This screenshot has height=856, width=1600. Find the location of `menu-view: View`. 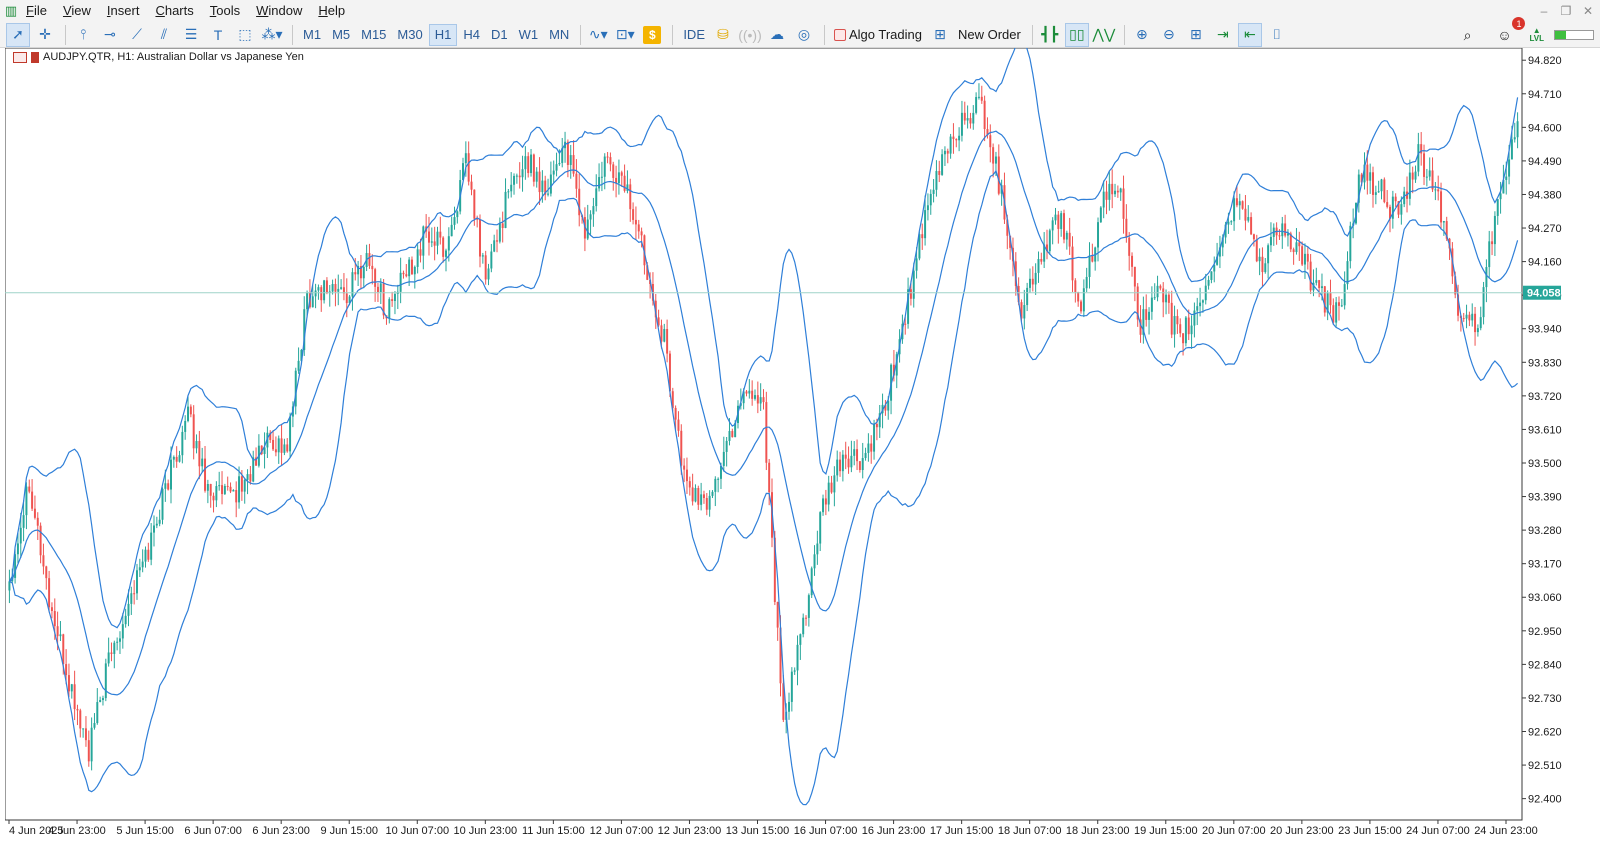

menu-view: View is located at coordinates (76, 10).